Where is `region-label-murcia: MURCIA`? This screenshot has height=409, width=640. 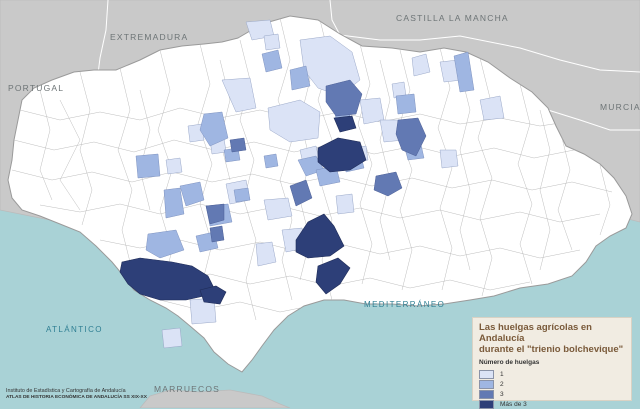 region-label-murcia: MURCIA is located at coordinates (620, 107).